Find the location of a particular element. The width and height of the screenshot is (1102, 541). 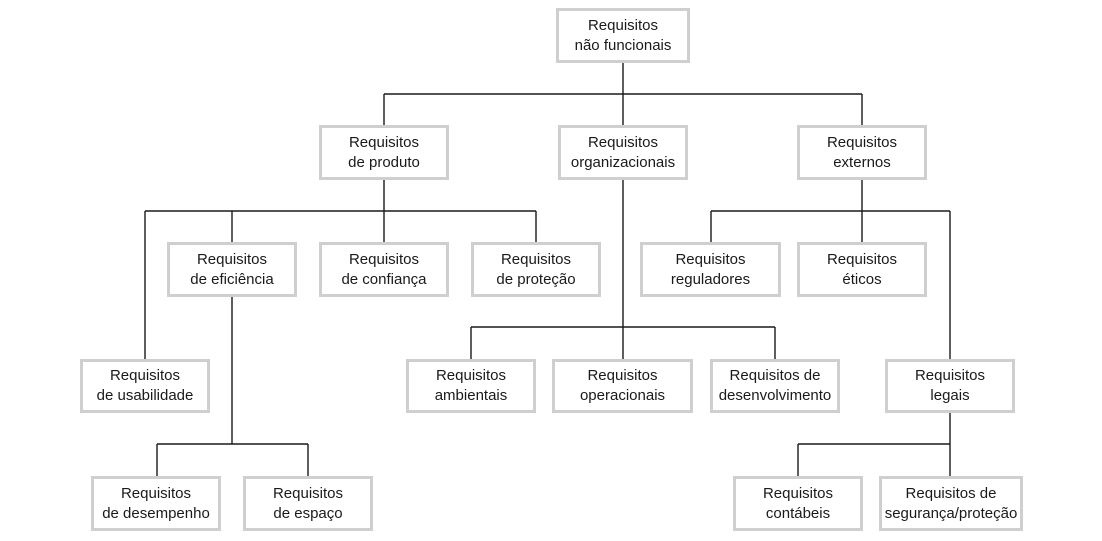

node-nonfunctional-requirements: Requisitos não funcionais is located at coordinates (623, 35).